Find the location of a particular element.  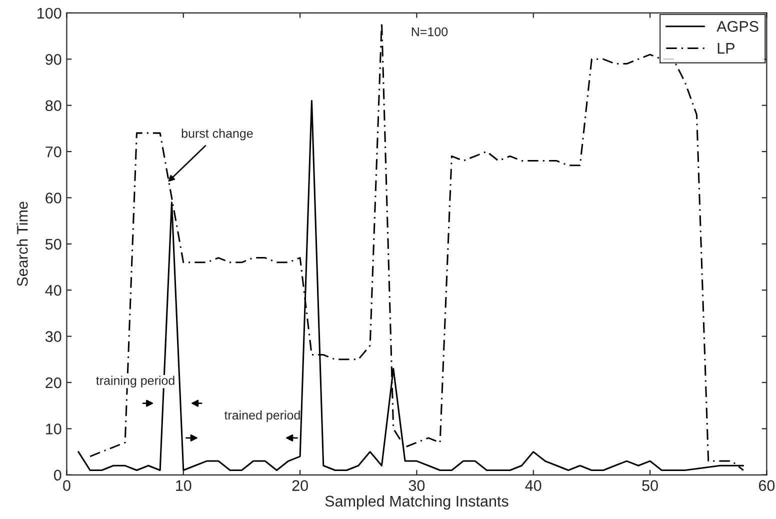

y-tick-label: 20 is located at coordinates (54, 382).